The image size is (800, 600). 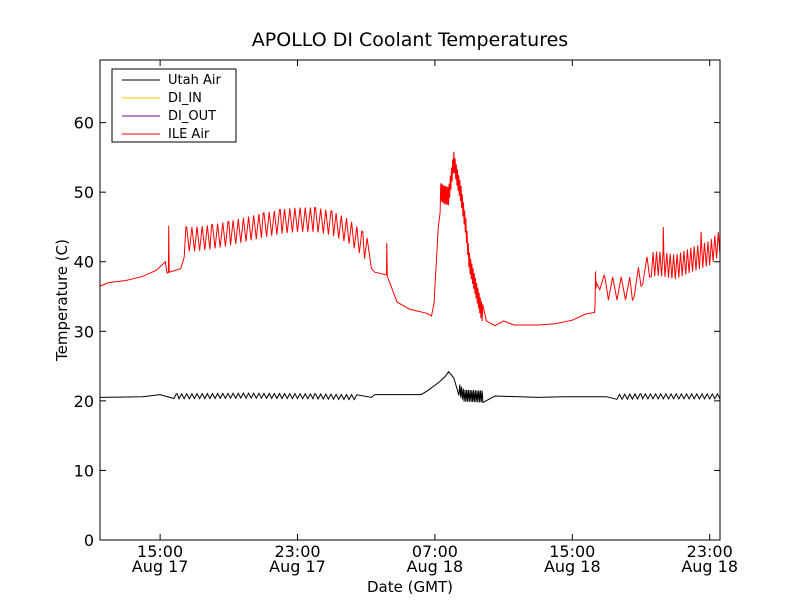 I want to click on y-tick-label: 30, so click(x=84, y=331).